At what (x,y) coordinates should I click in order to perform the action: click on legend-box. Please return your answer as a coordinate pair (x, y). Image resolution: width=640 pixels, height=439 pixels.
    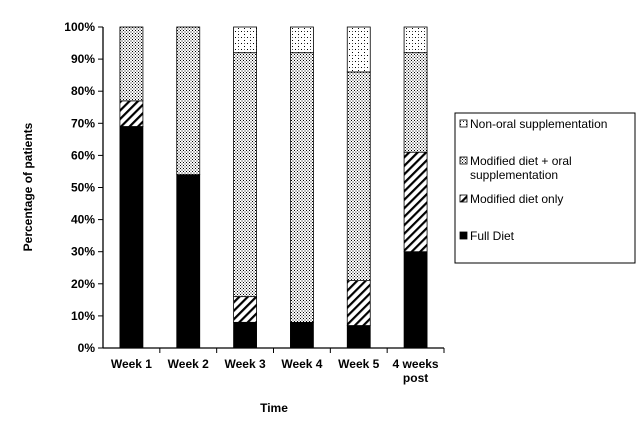
    Looking at the image, I should click on (545, 188).